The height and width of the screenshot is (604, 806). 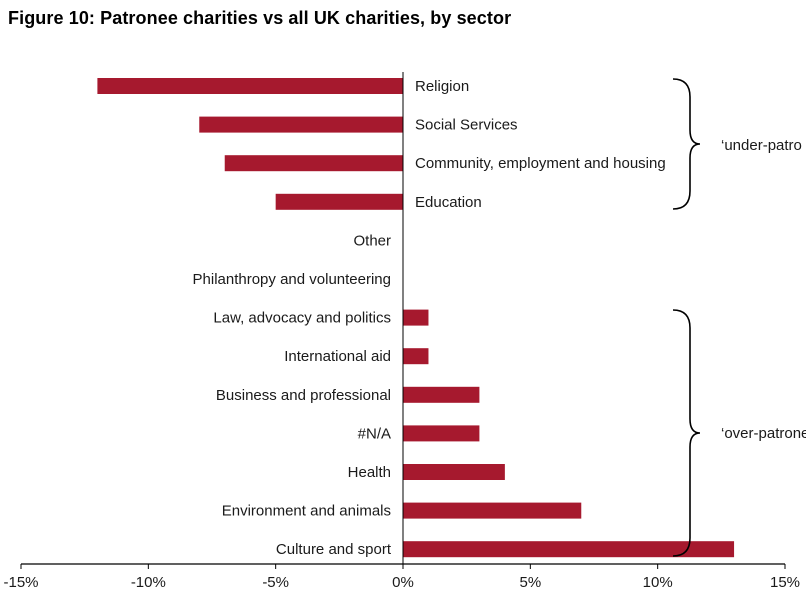 What do you see at coordinates (540, 163) in the screenshot?
I see `category-label: Community, employment and housing` at bounding box center [540, 163].